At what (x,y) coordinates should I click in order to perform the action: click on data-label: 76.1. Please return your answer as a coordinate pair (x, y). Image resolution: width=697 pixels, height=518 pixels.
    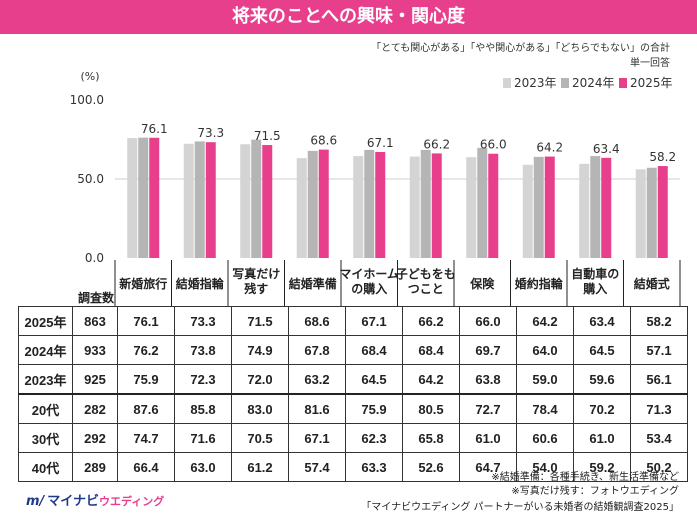
    Looking at the image, I should click on (154, 129).